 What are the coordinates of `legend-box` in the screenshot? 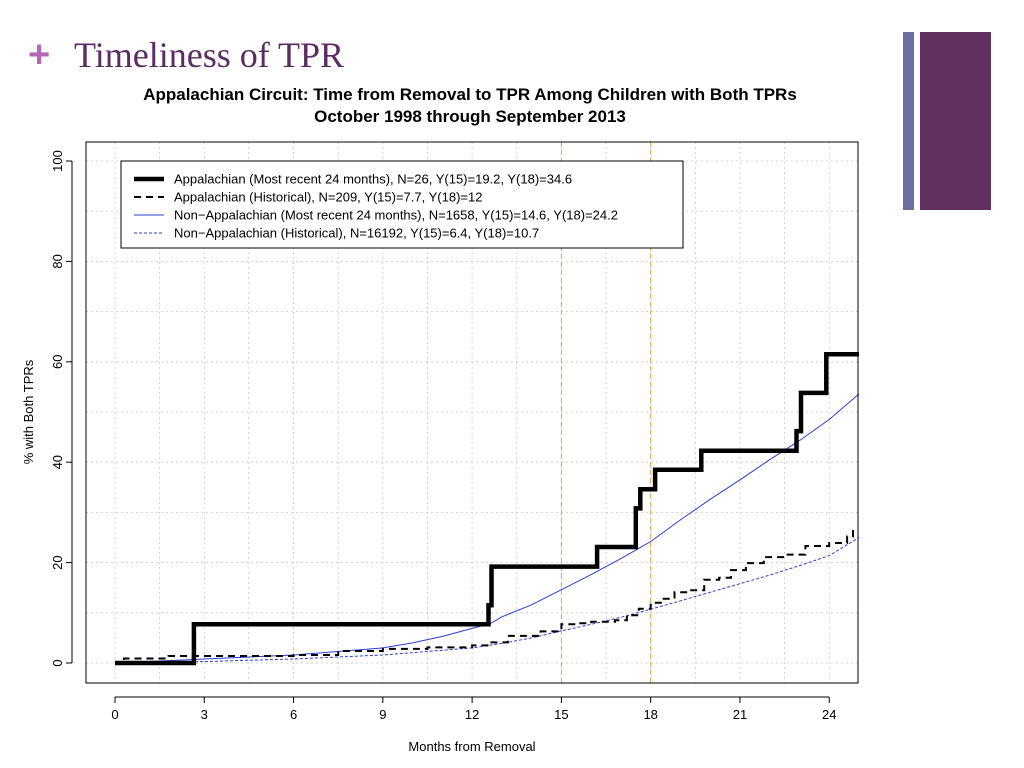 It's located at (402, 204).